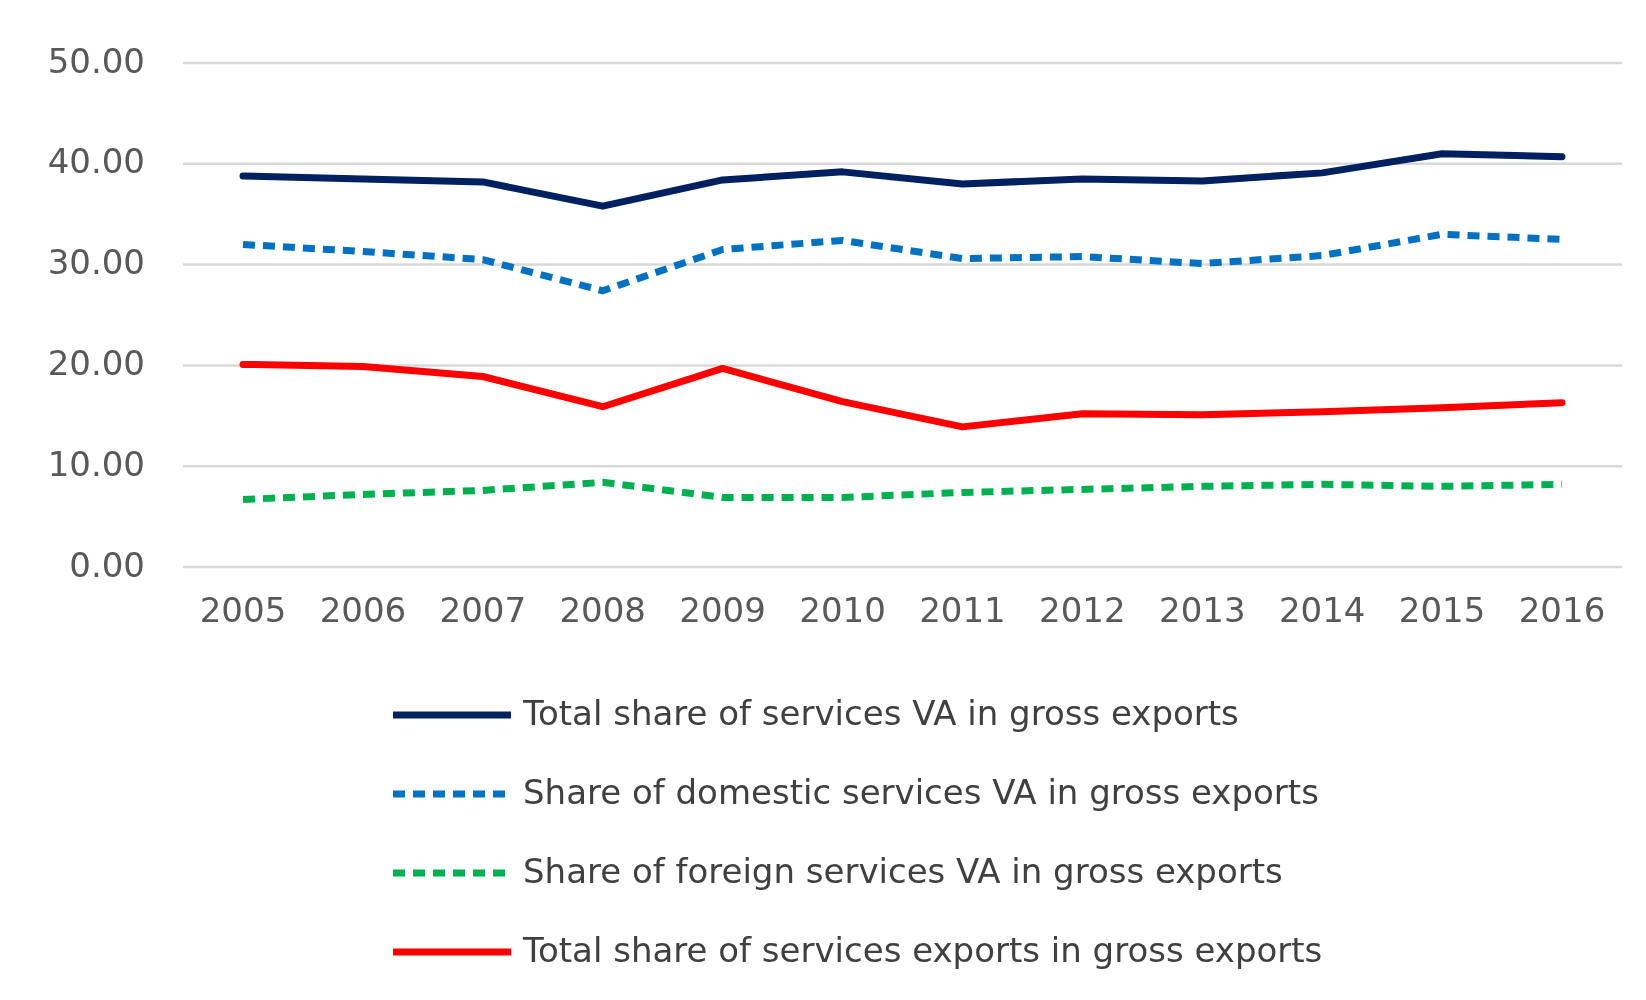  I want to click on legend-label: Share of domestic services VA in gross exports, so click(921, 791).